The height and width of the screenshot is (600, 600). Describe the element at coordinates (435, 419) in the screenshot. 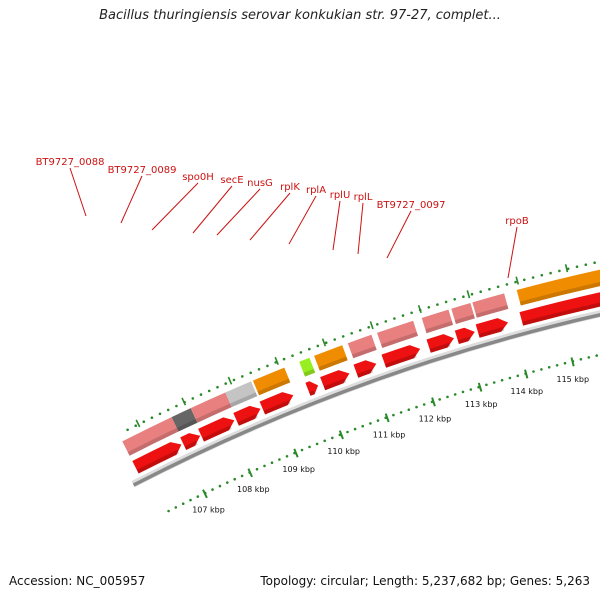

I see `scale-tick-label: 112 kbp` at that location.